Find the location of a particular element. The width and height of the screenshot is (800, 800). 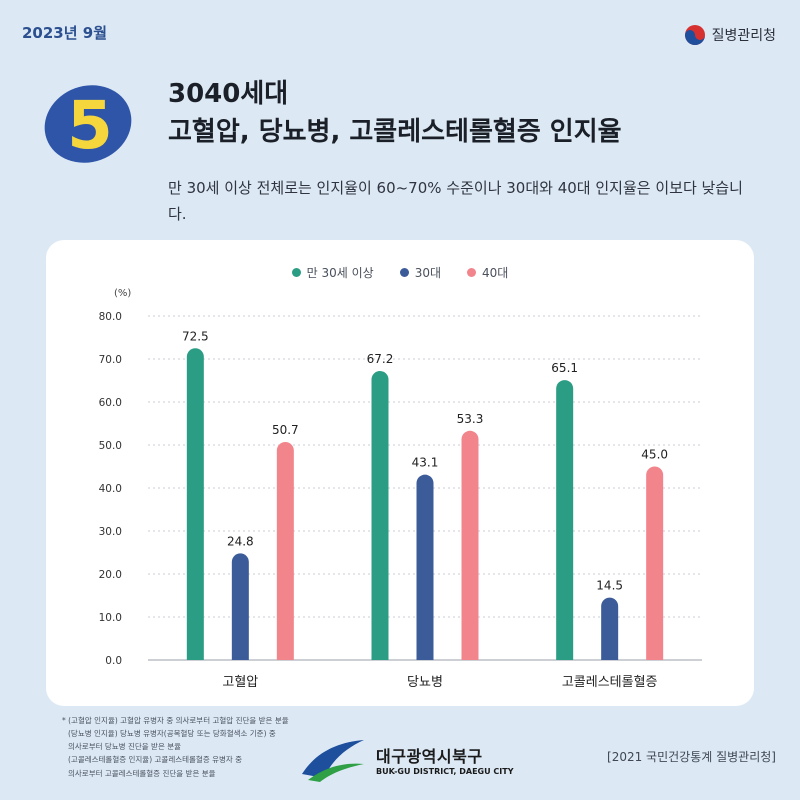

bar-value-label: 24.8 is located at coordinates (240, 541).